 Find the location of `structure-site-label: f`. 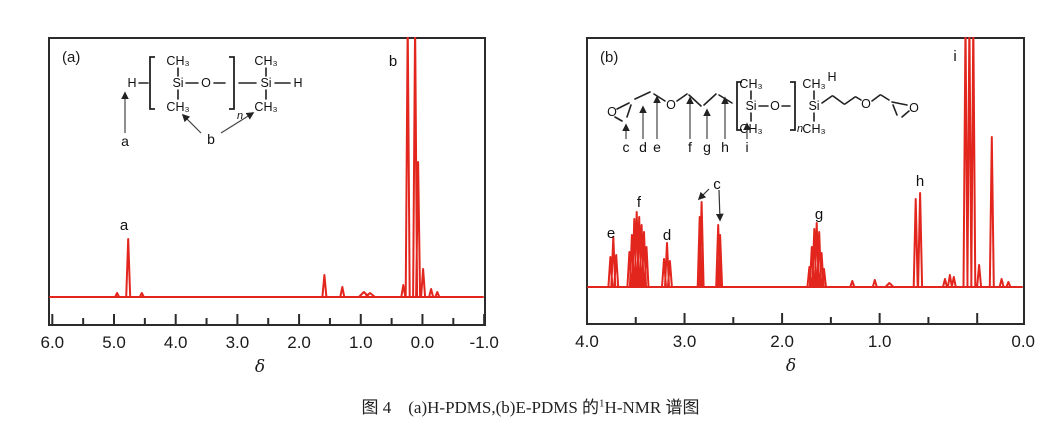

structure-site-label: f is located at coordinates (690, 147).